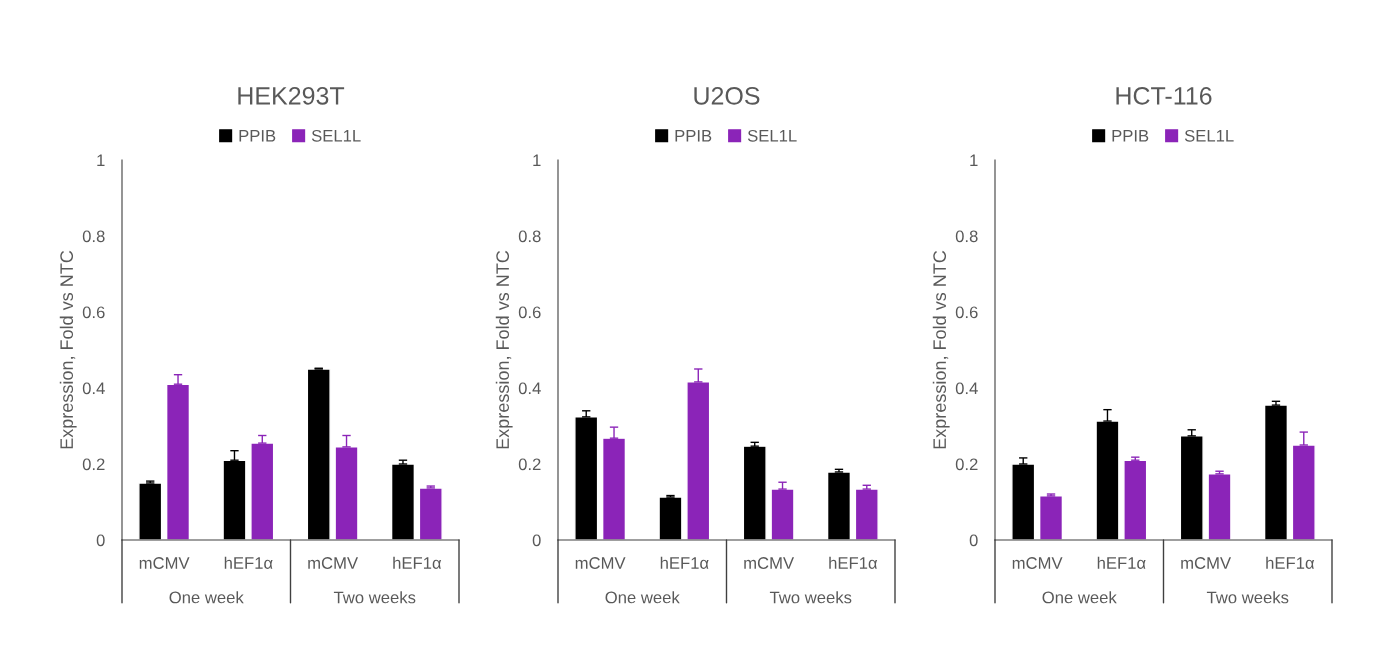  What do you see at coordinates (1164, 95) in the screenshot?
I see `chart-title: HCT-116` at bounding box center [1164, 95].